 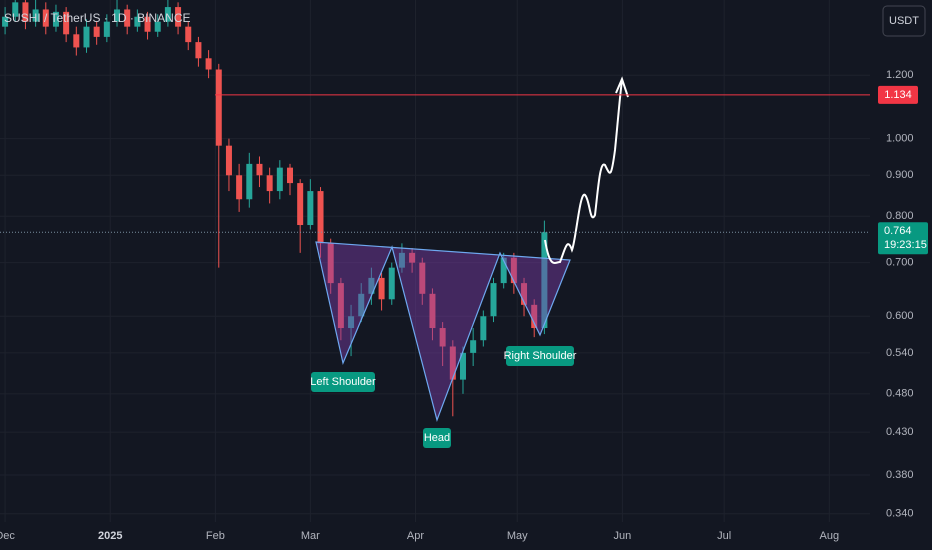 I want to click on currency-button, so click(x=904, y=21).